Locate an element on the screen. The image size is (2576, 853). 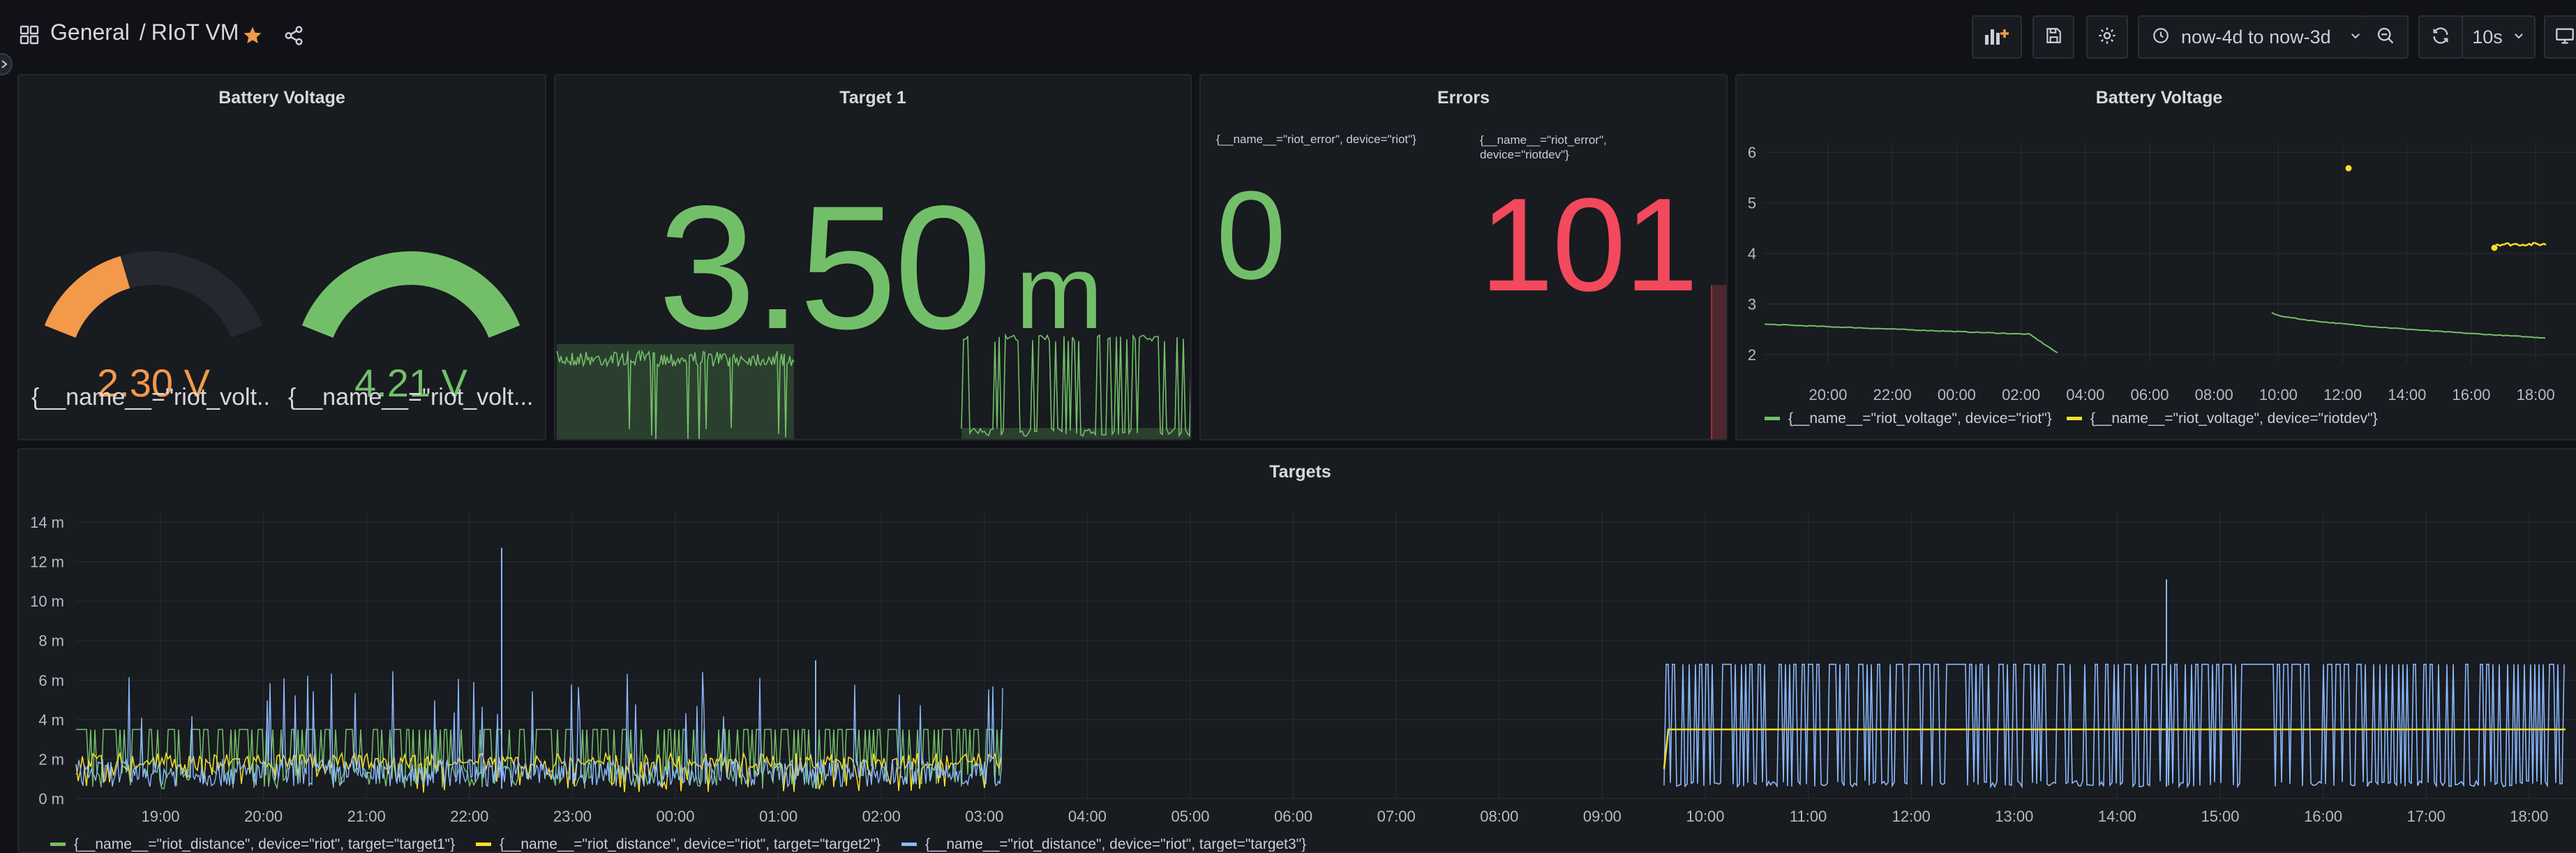
y-tick-label: 6 m is located at coordinates (51, 680).